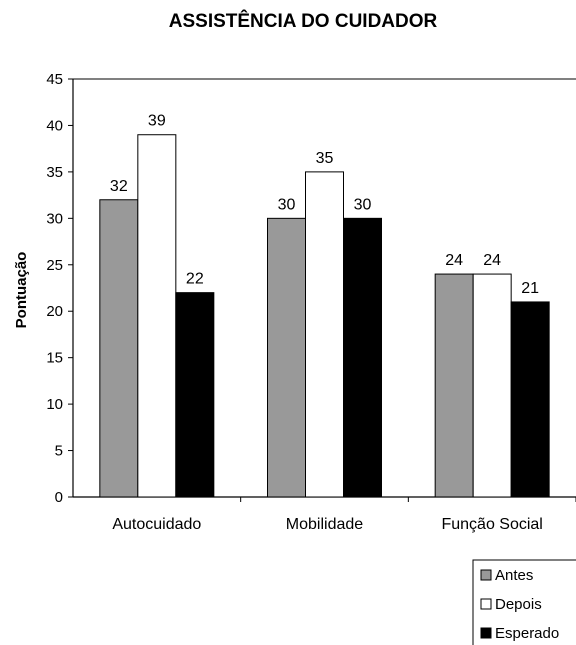 This screenshot has height=645, width=576. I want to click on data-label: 32, so click(119, 186).